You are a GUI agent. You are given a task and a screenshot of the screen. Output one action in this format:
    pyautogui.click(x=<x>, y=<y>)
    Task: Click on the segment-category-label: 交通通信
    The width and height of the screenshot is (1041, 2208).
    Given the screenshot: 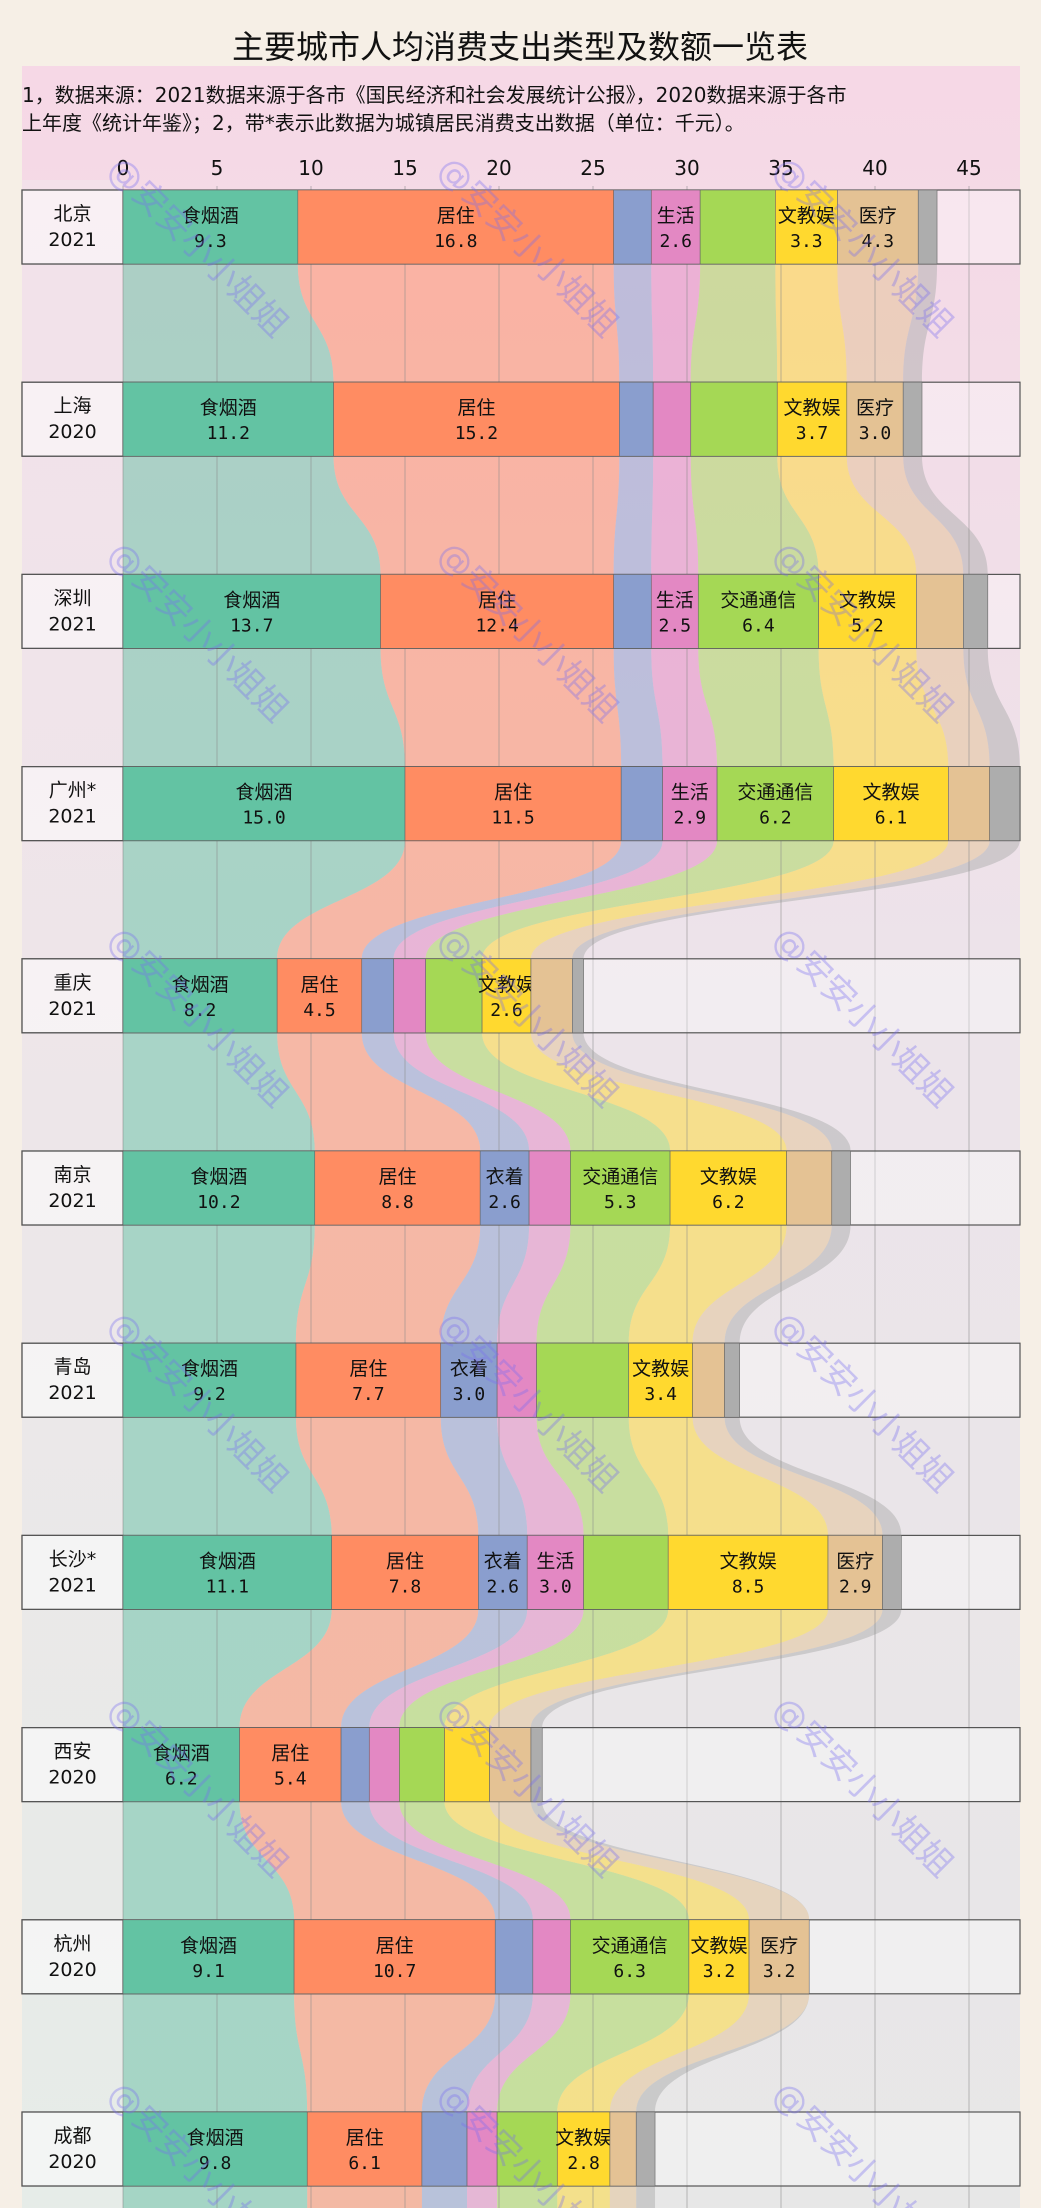 What is the action you would take?
    pyautogui.click(x=758, y=600)
    